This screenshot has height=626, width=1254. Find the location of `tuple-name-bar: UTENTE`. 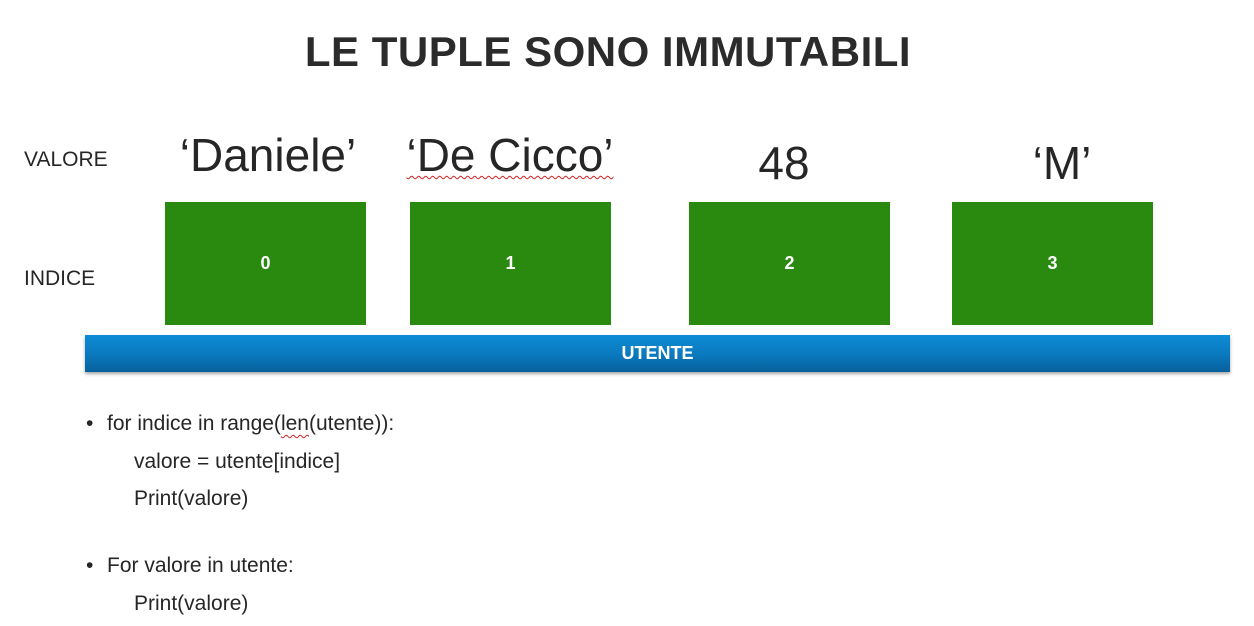

tuple-name-bar: UTENTE is located at coordinates (657, 353).